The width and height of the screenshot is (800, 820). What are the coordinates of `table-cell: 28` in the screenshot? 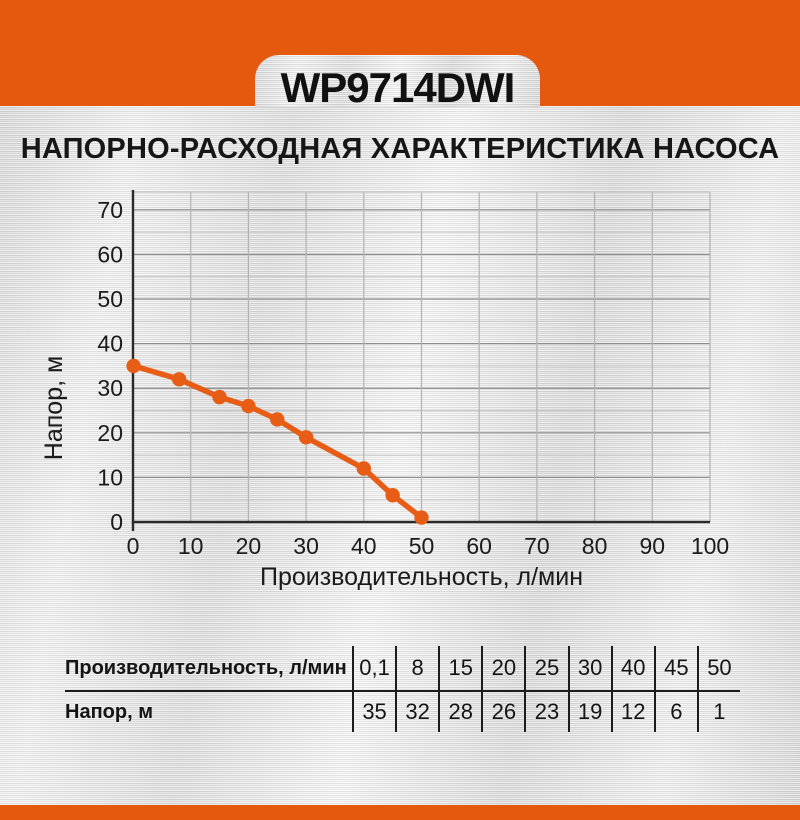 It's located at (459, 712).